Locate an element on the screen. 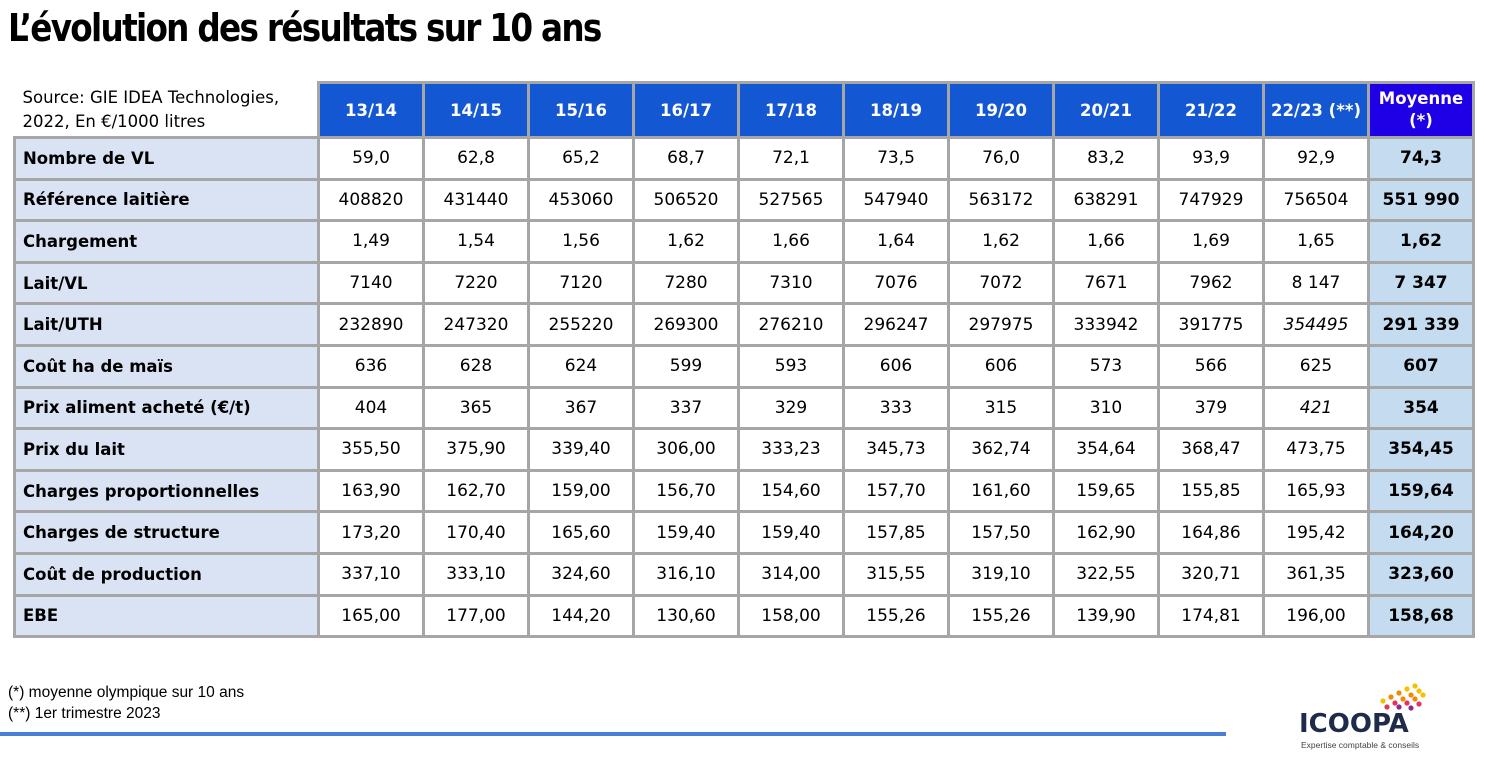 This screenshot has height=765, width=1494. value-cell: 196,00 is located at coordinates (1316, 616).